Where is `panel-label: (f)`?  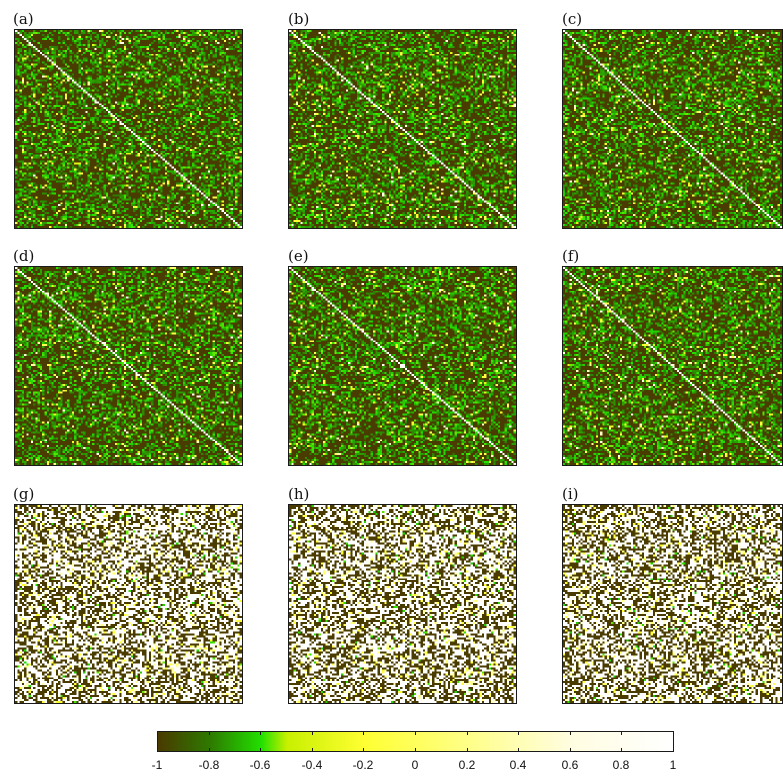 panel-label: (f) is located at coordinates (571, 256).